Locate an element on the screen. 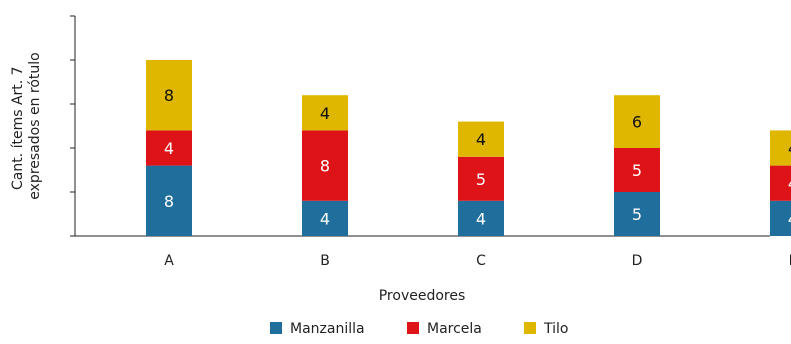 The image size is (791, 344). bar-segment-marcela-e is located at coordinates (780, 183).